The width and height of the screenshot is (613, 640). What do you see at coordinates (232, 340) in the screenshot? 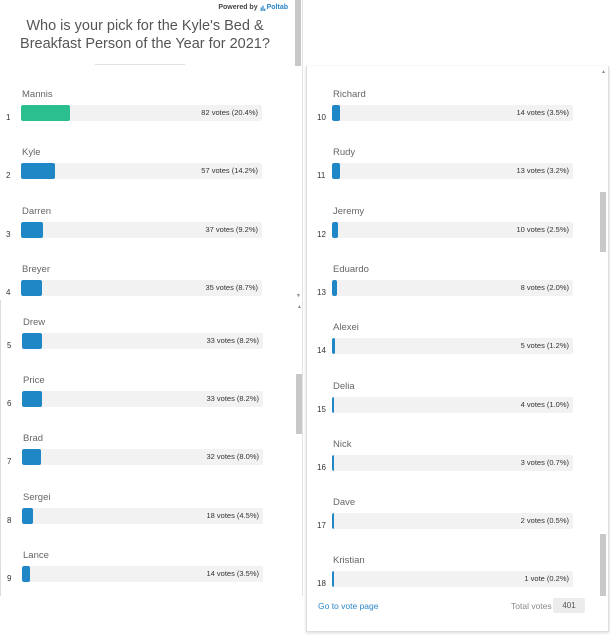
I see `option-votes: 33 votes (8.2%)` at bounding box center [232, 340].